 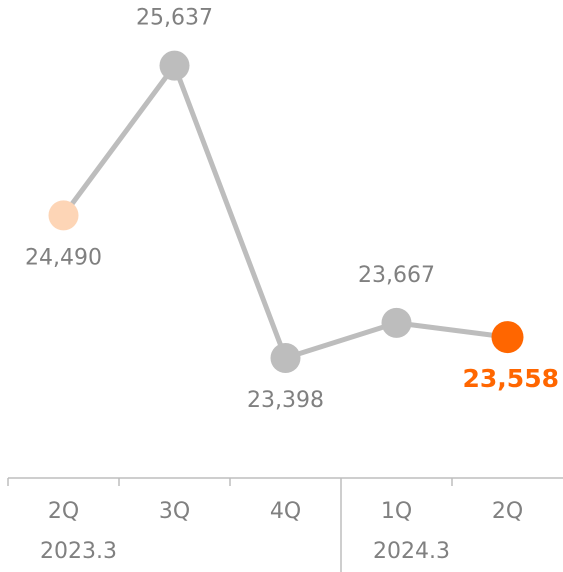 What do you see at coordinates (63, 257) in the screenshot?
I see `value-label: 24,490` at bounding box center [63, 257].